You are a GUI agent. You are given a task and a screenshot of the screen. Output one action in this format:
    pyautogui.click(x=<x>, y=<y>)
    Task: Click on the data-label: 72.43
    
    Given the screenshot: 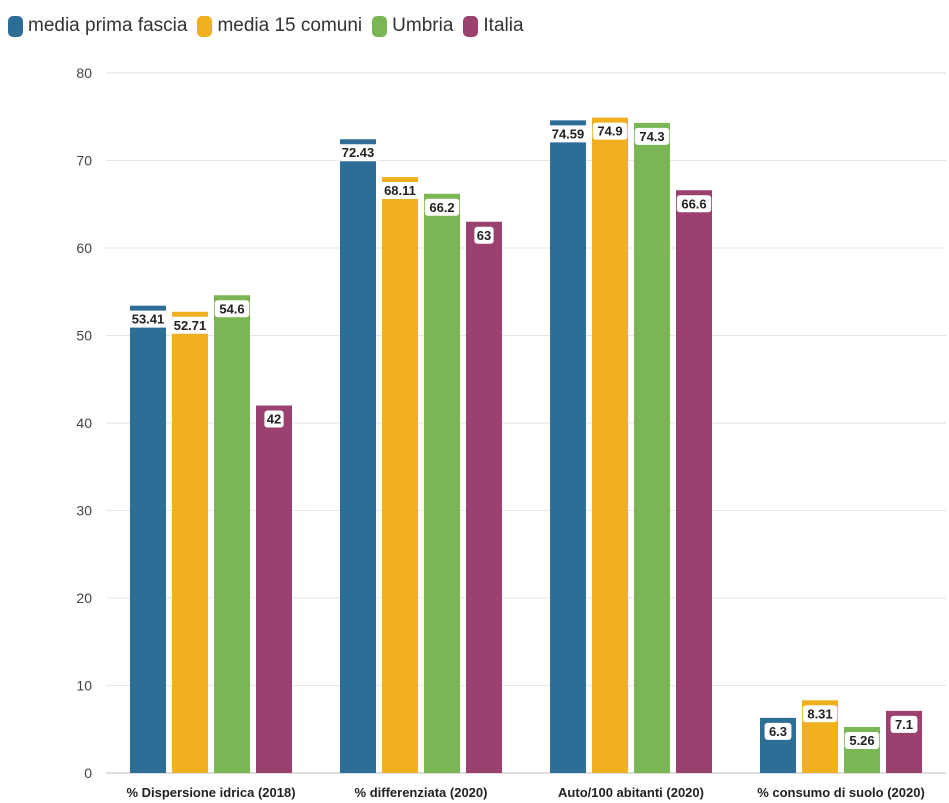 What is the action you would take?
    pyautogui.click(x=358, y=152)
    